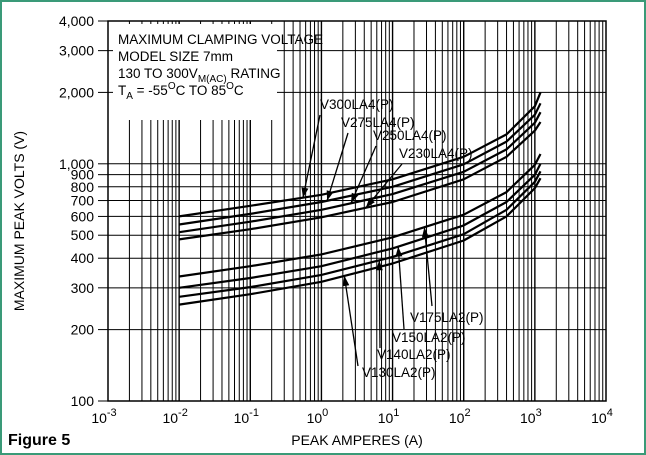 The image size is (646, 455). What do you see at coordinates (83, 201) in the screenshot?
I see `y-tick-label: 700` at bounding box center [83, 201].